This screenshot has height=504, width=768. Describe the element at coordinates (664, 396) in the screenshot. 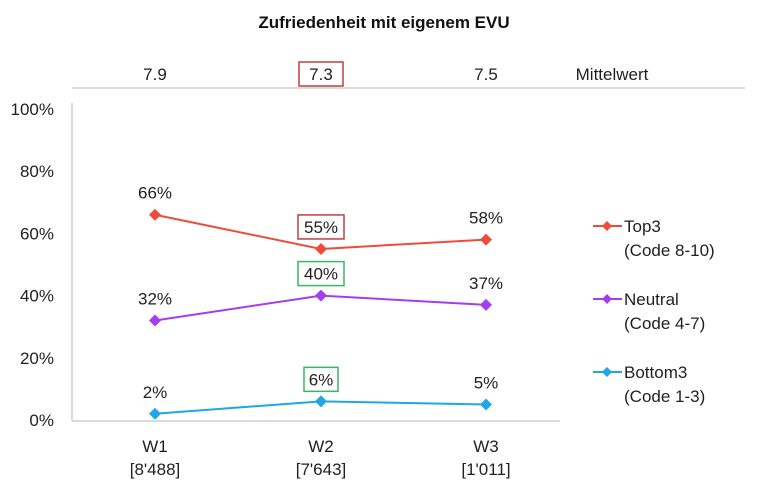

I see `legend-sublabel: (Code 1-3)` at that location.